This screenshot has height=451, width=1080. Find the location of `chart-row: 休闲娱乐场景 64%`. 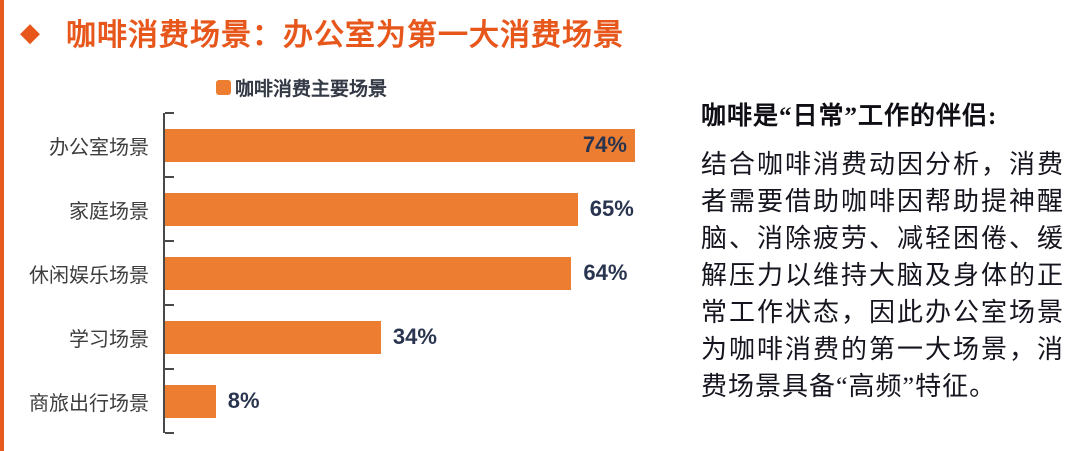

chart-row: 休闲娱乐场景 64% is located at coordinates (350, 272).